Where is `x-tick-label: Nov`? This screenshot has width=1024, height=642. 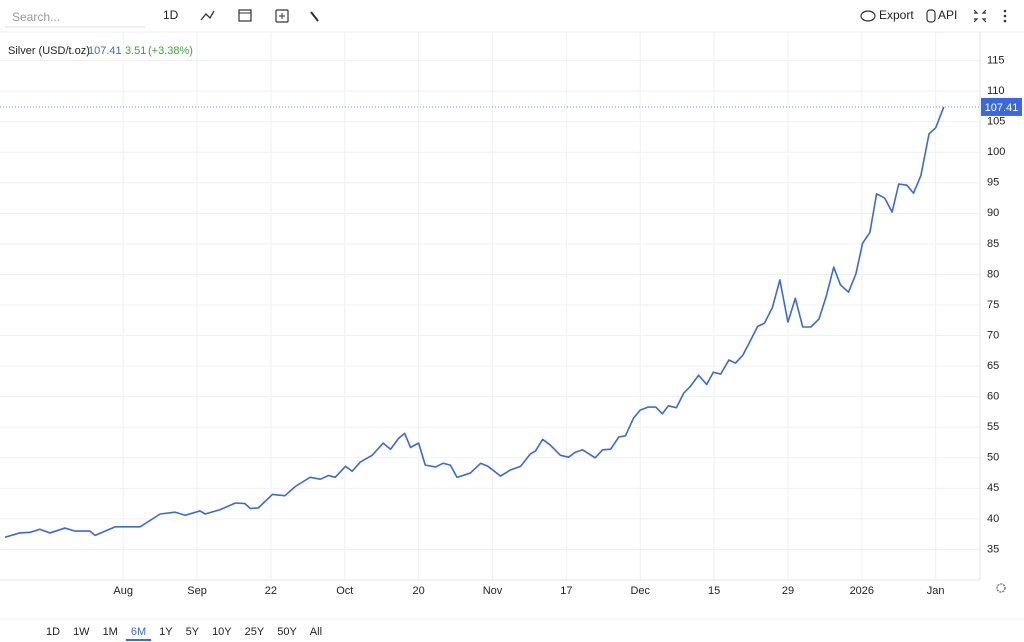 x-tick-label: Nov is located at coordinates (493, 591).